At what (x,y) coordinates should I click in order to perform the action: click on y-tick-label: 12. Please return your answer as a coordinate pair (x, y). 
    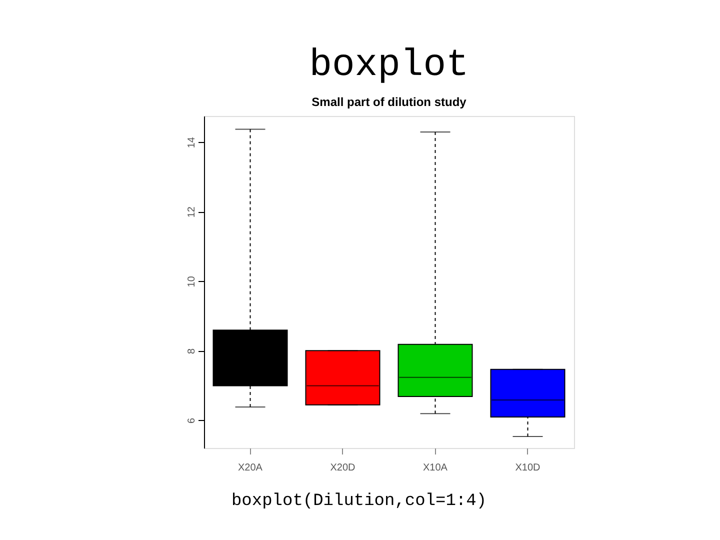
    Looking at the image, I should click on (192, 212).